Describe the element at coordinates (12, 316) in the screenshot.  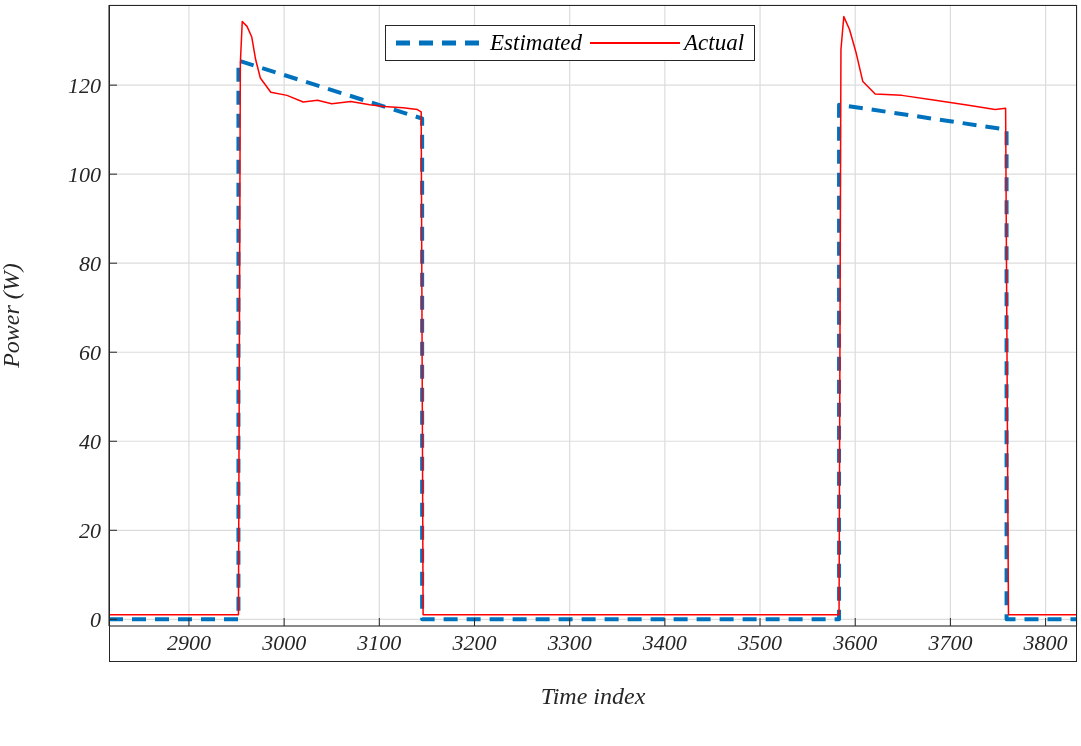
I see `y-axis-title: Power (W)` at that location.